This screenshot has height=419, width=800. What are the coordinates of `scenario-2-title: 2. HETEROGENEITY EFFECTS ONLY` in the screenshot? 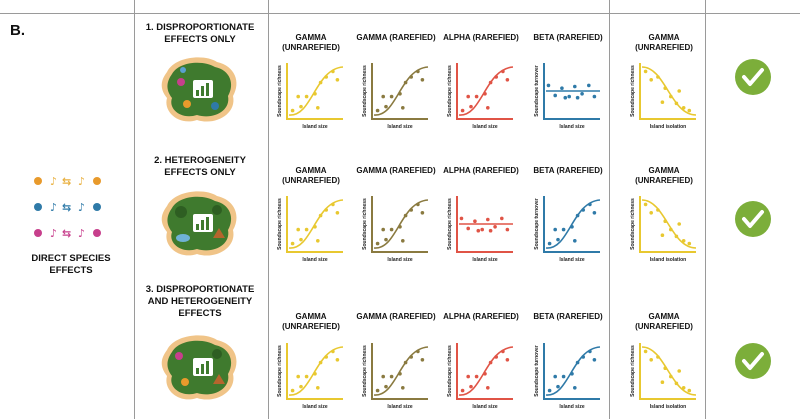 It's located at (200, 166).